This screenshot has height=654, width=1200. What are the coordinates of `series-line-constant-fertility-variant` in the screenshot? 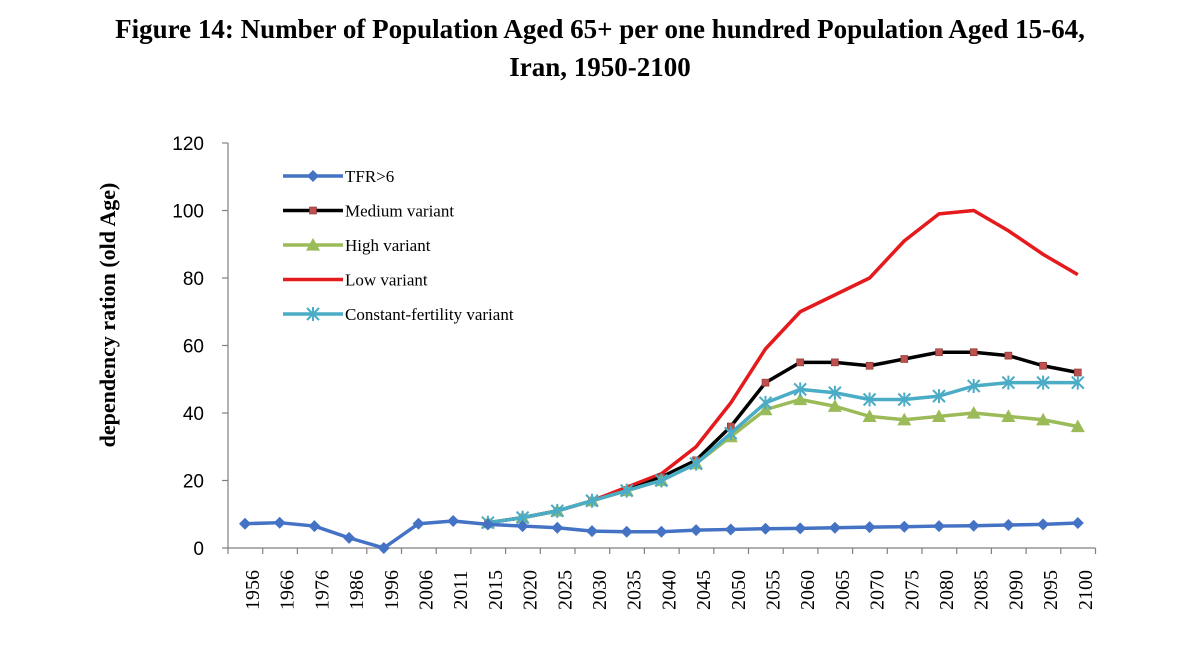 It's located at (782, 452).